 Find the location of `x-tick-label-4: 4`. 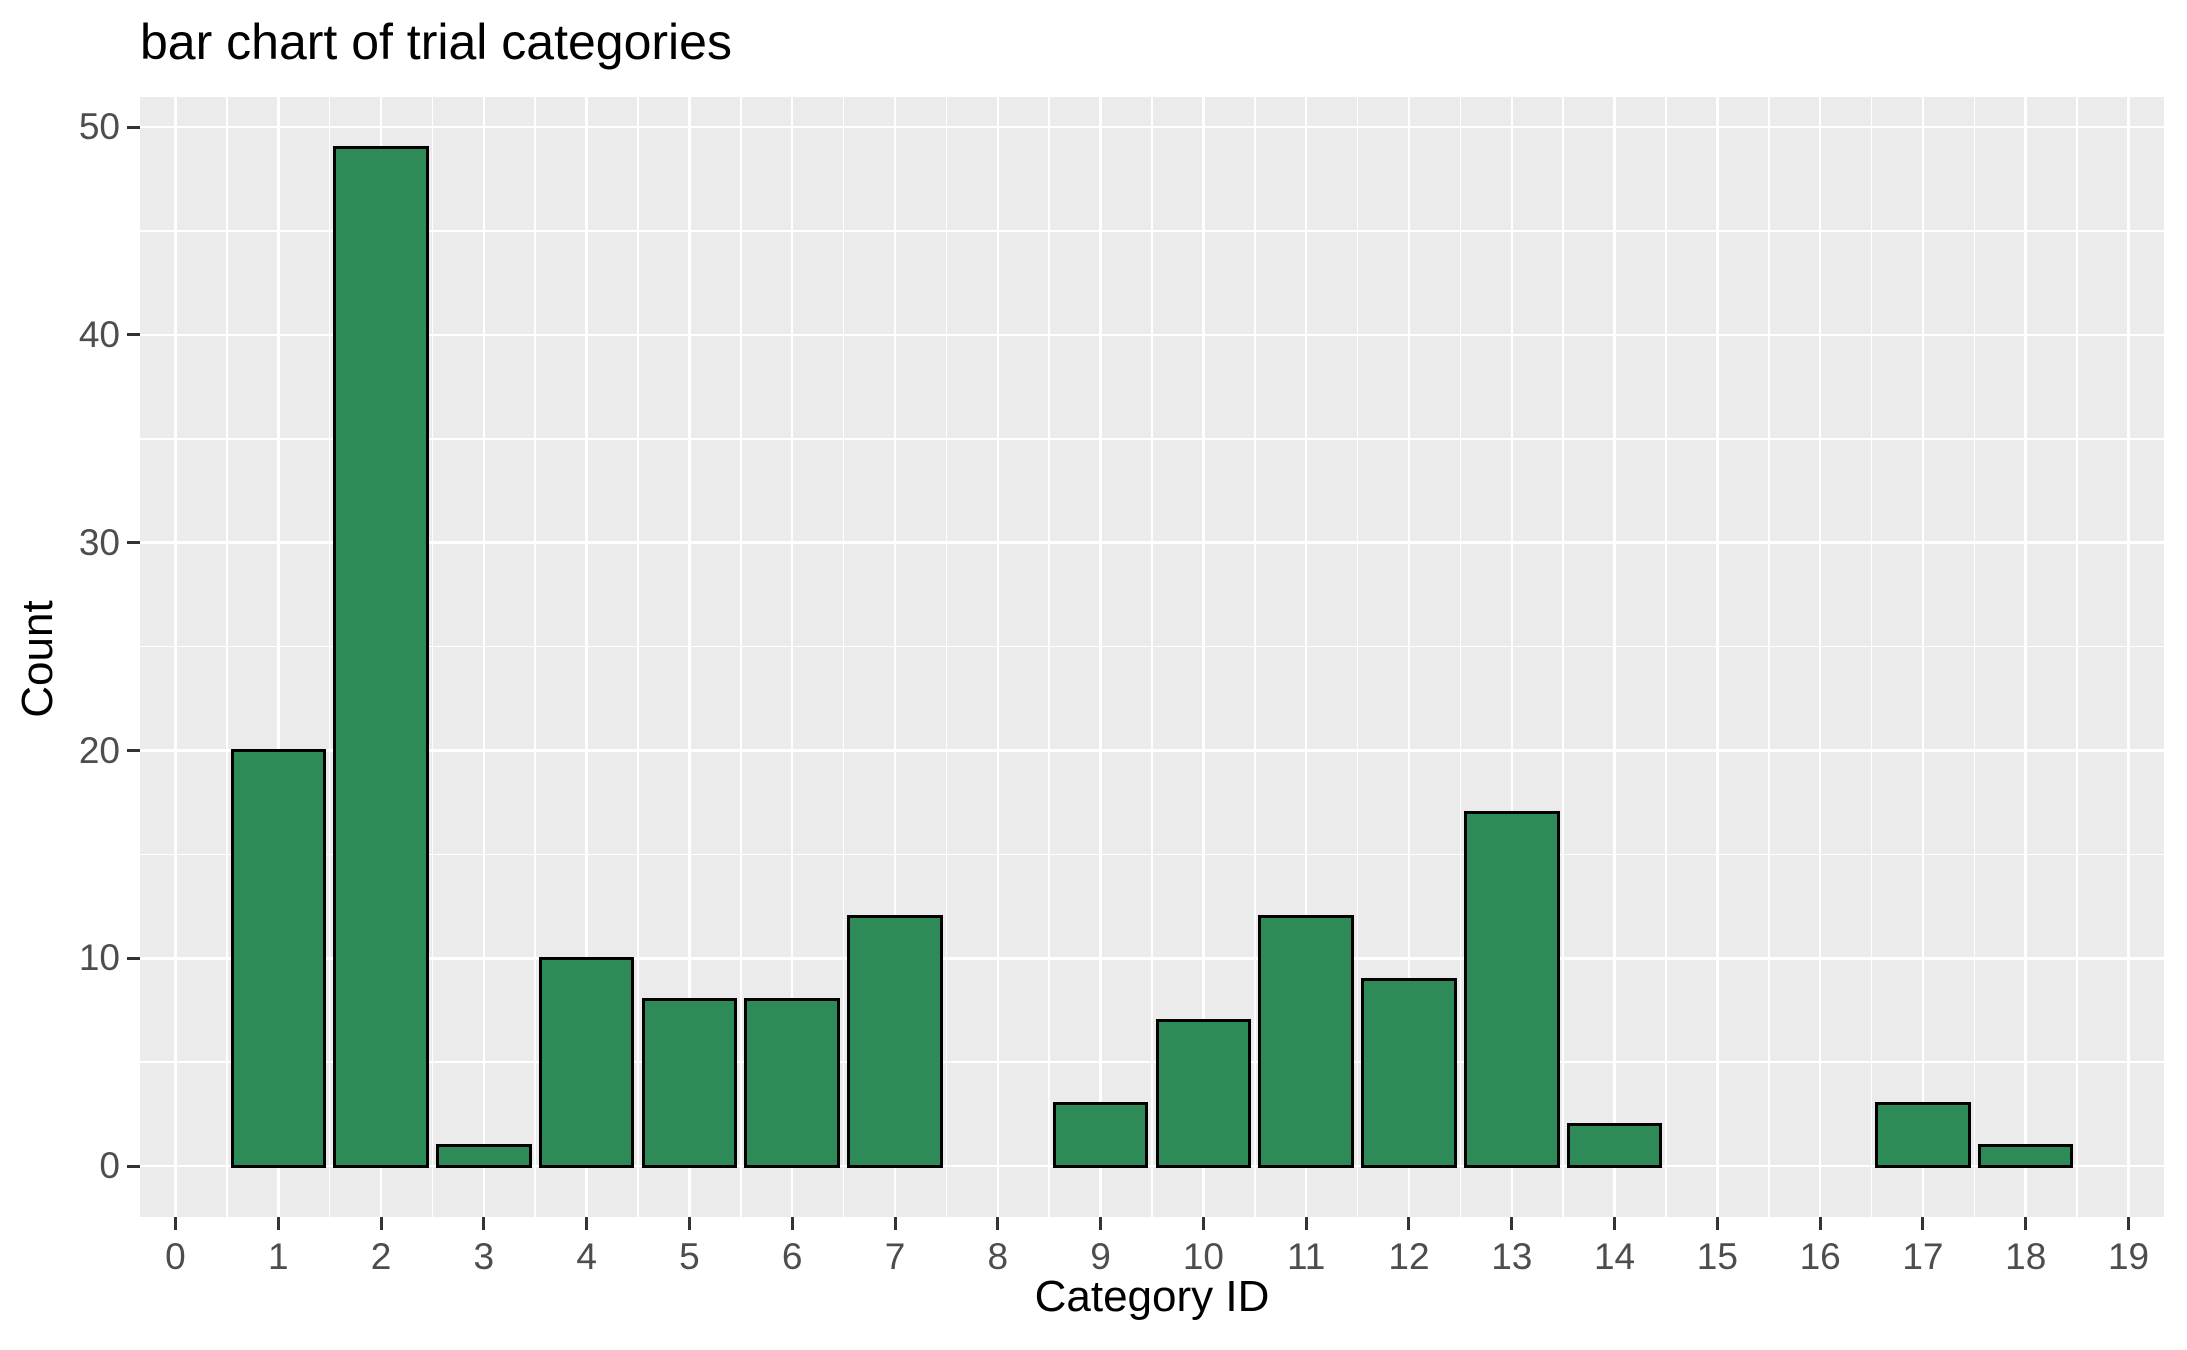

x-tick-label-4: 4 is located at coordinates (586, 1256).